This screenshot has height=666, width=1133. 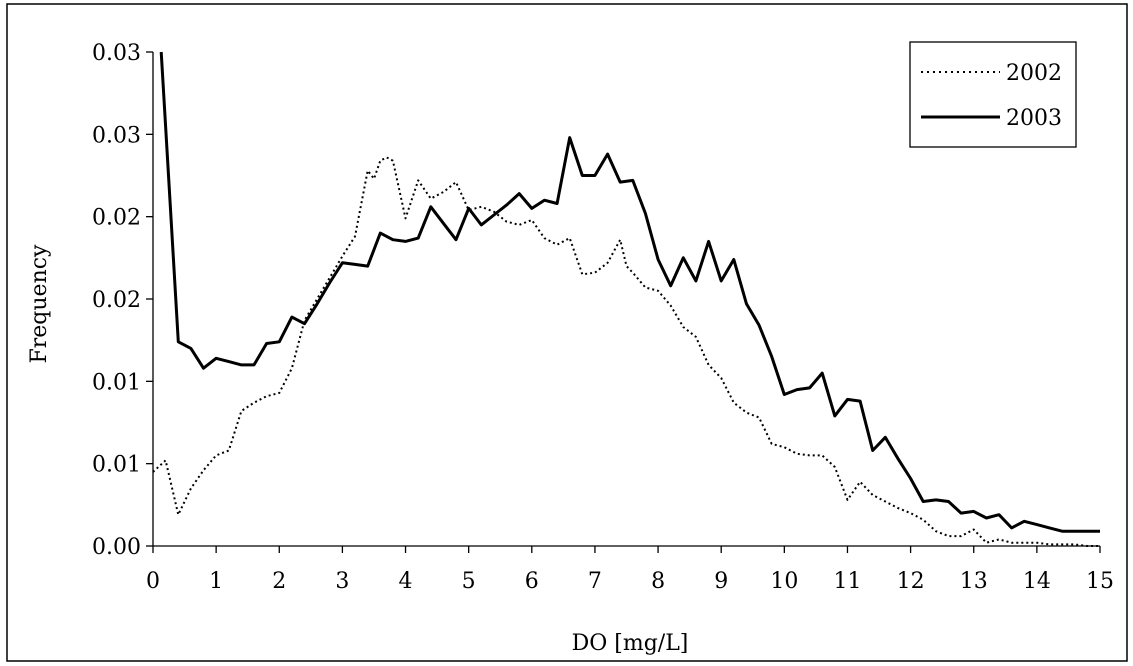 I want to click on y-axis-title: Frequency, so click(x=39, y=304).